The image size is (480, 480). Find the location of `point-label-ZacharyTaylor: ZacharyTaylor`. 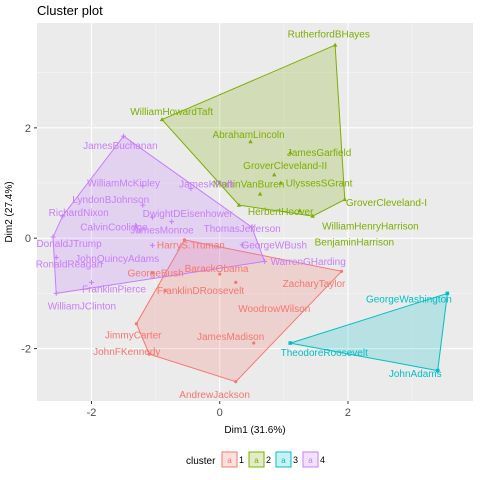

point-label-ZacharyTaylor: ZacharyTaylor is located at coordinates (314, 284).